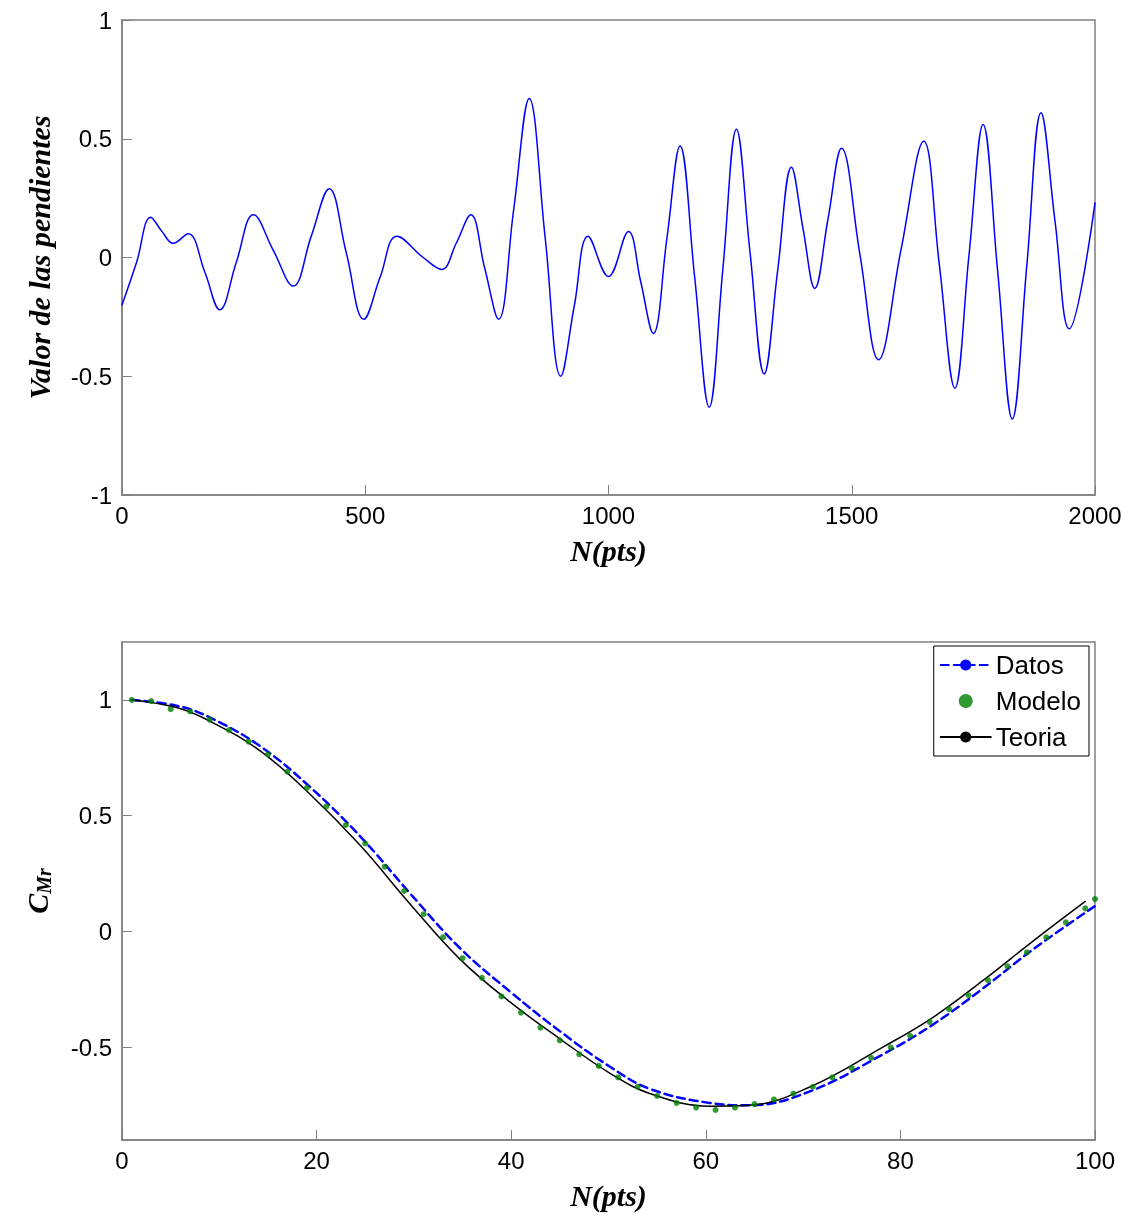 This screenshot has width=1136, height=1221. I want to click on legend-label: Teoria, so click(1031, 737).